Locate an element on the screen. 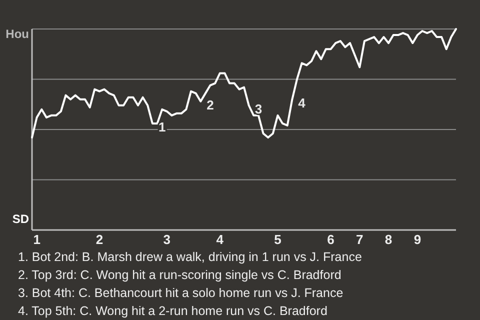  x-tick-label: 7 is located at coordinates (360, 239).